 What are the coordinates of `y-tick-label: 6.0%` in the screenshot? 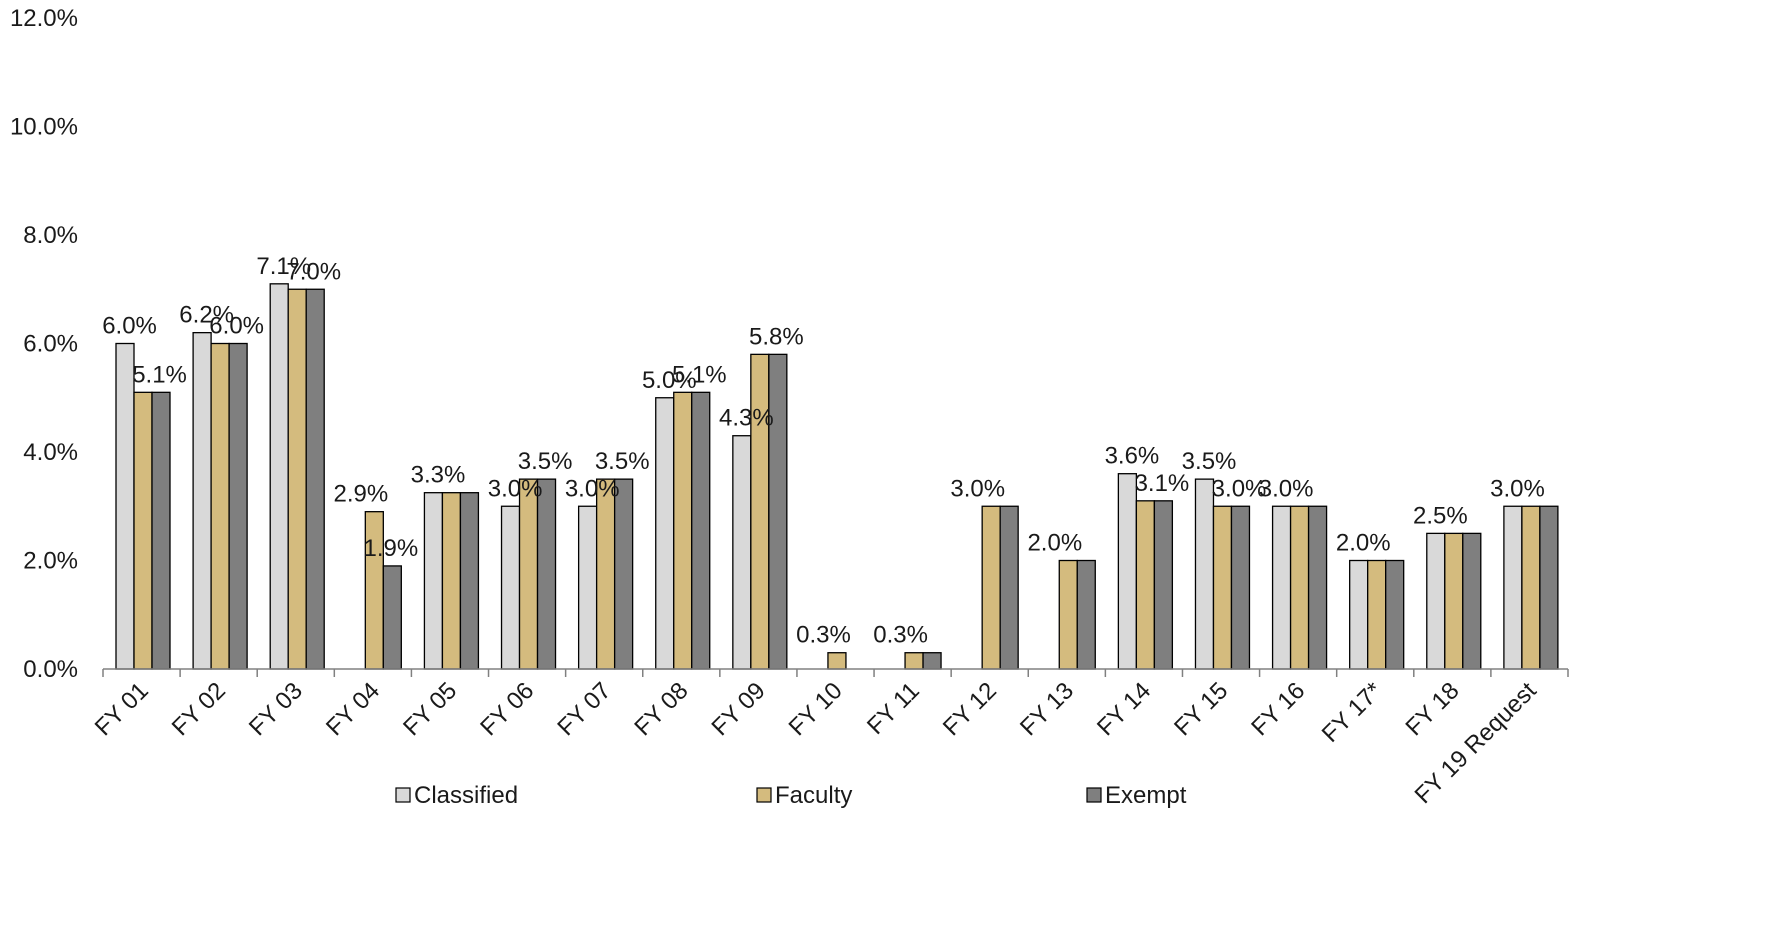 It's located at (50, 344).